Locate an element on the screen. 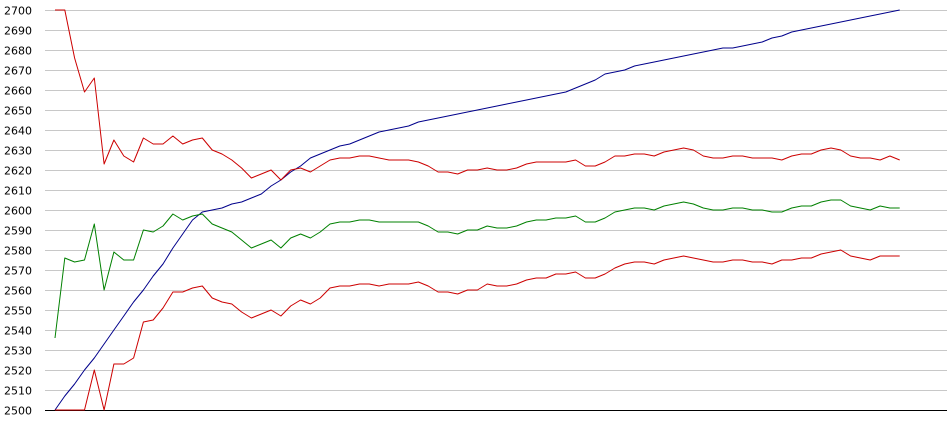  y-tick-label: 2650 is located at coordinates (18, 111).